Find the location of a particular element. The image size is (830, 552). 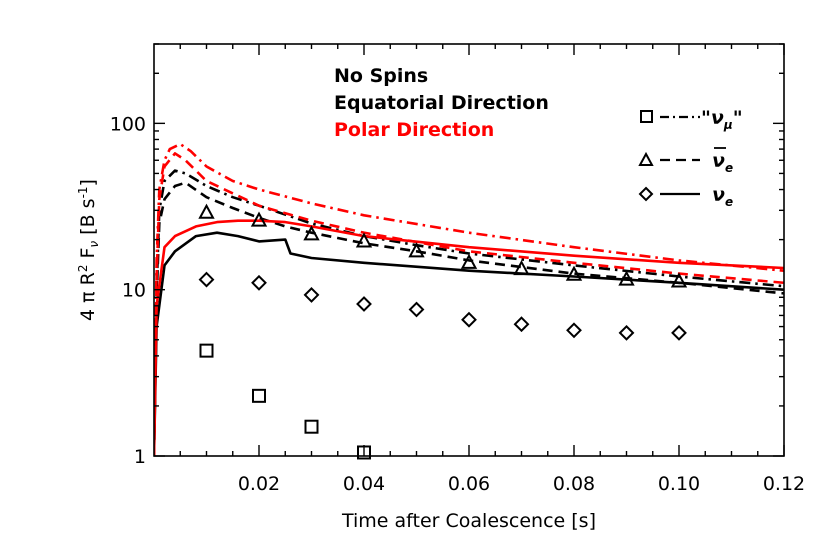

y-tick-label: 1 is located at coordinates (140, 457).